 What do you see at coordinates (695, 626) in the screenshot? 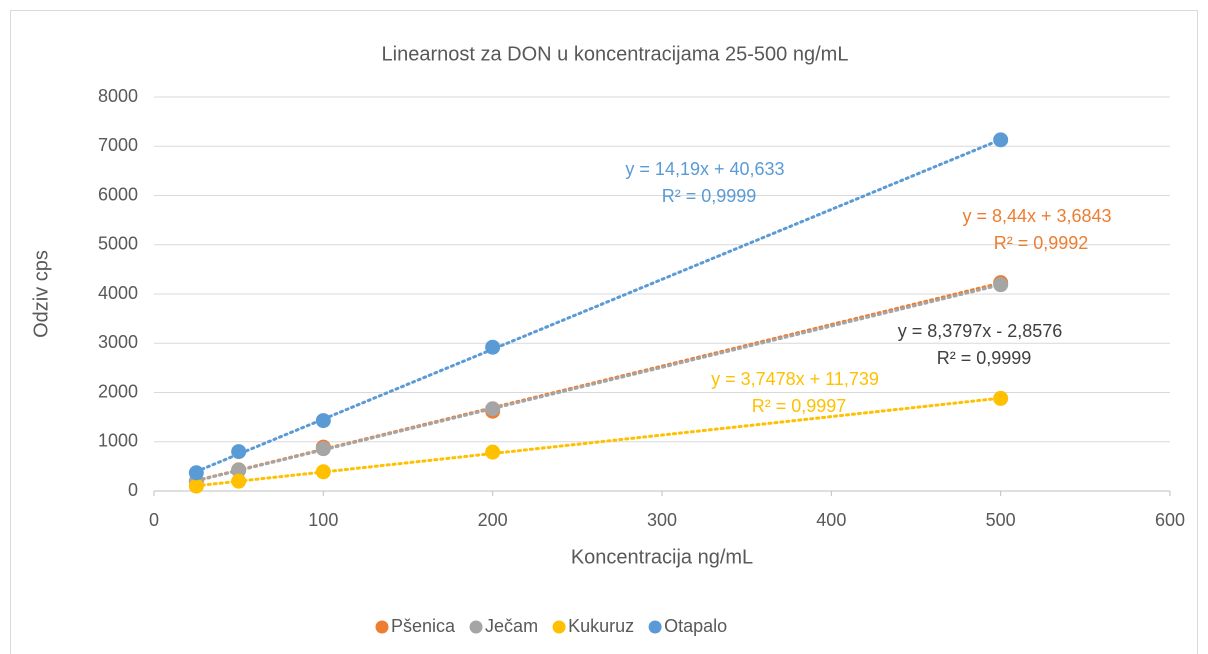
I see `legend-label: Otapalo` at bounding box center [695, 626].